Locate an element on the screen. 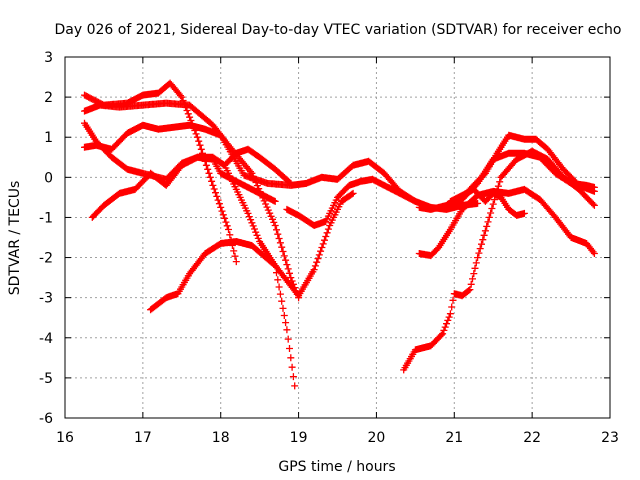  y-tick-label: -2 is located at coordinates (46, 259).